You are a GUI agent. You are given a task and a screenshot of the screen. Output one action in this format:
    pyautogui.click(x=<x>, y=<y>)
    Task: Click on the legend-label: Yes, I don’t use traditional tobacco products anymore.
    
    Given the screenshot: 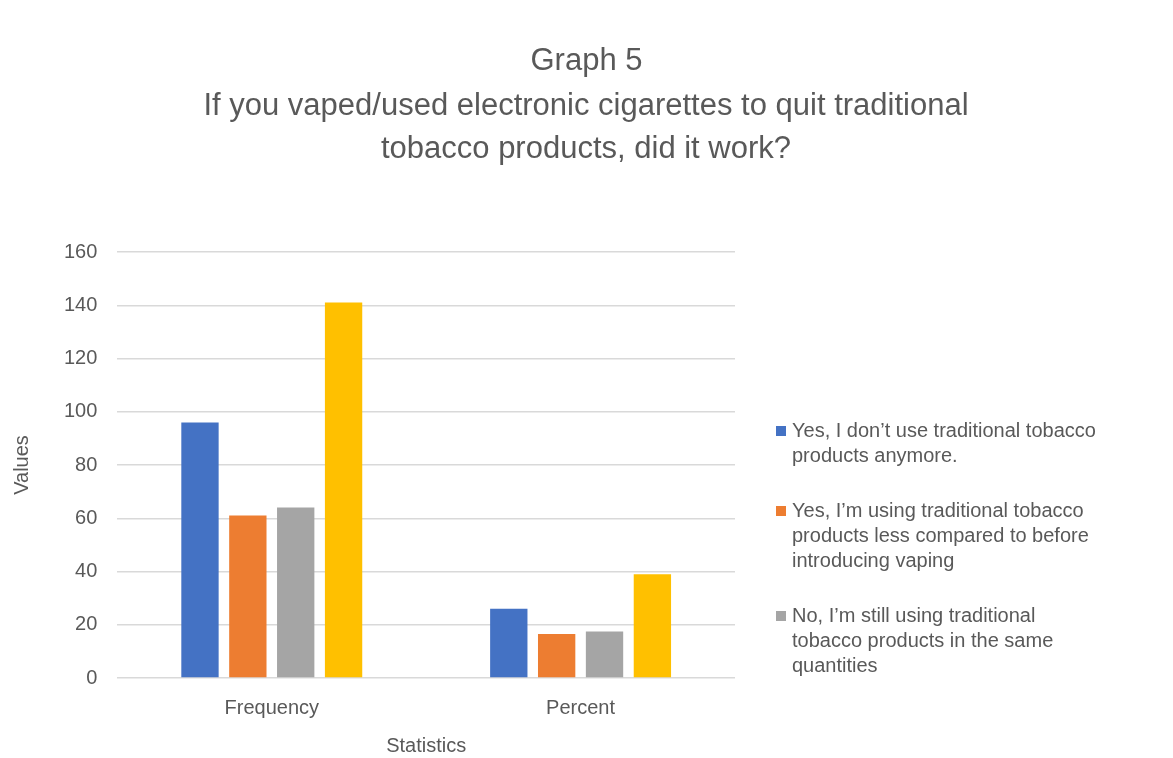 What is the action you would take?
    pyautogui.click(x=944, y=443)
    